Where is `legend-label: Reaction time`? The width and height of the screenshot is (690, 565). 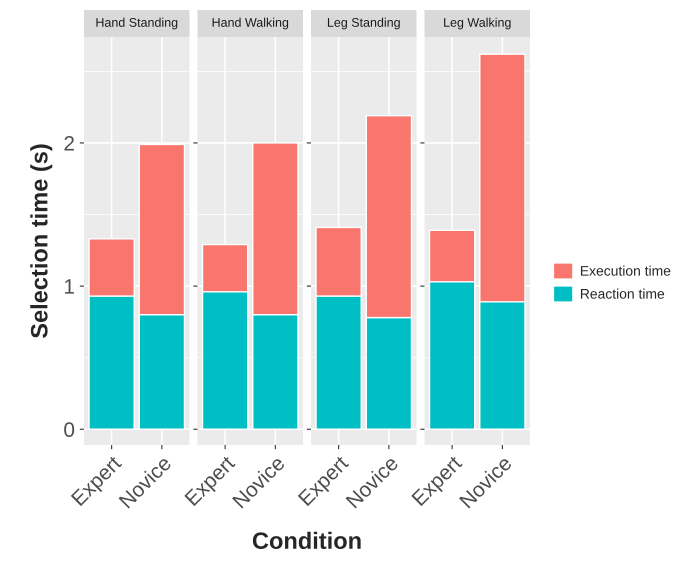
legend-label: Reaction time is located at coordinates (622, 293).